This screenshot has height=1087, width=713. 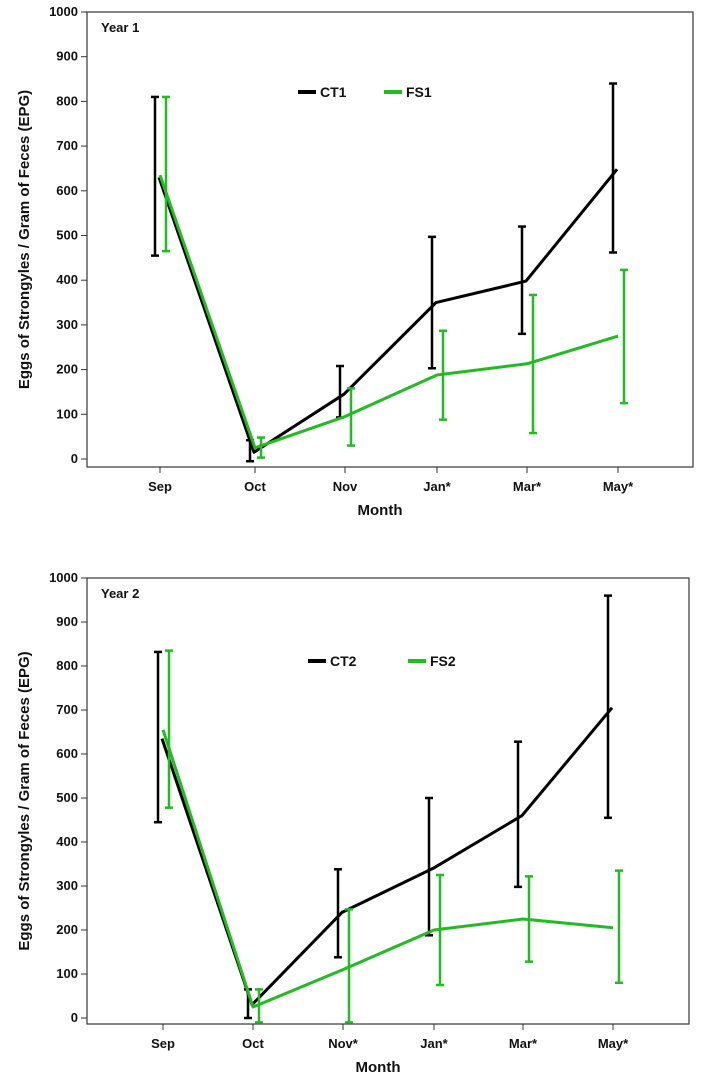 I want to click on x-tick-label: Nov, so click(x=345, y=486).